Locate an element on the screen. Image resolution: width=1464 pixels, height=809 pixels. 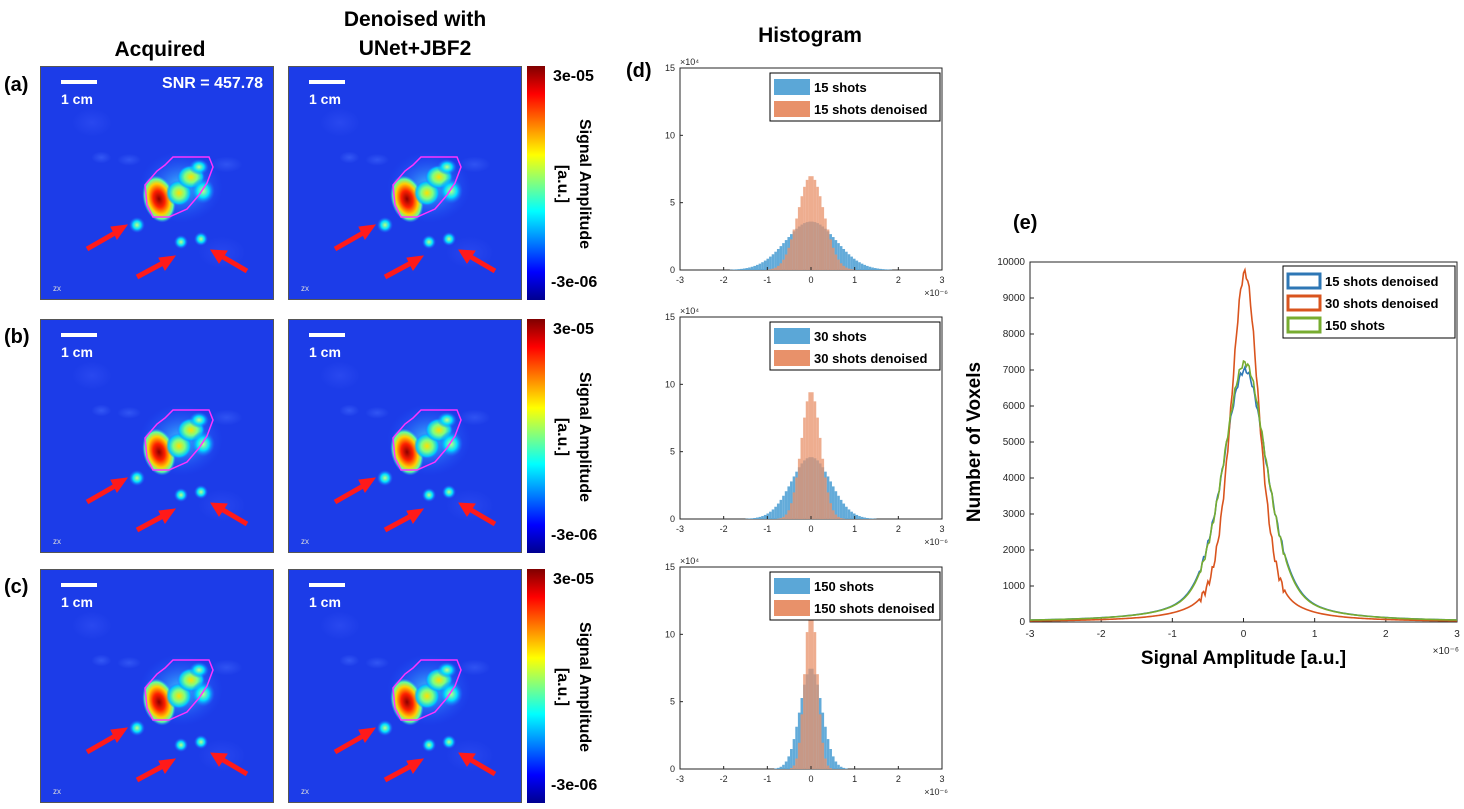
y-axis-label: Number of Voxels is located at coordinates (974, 442).